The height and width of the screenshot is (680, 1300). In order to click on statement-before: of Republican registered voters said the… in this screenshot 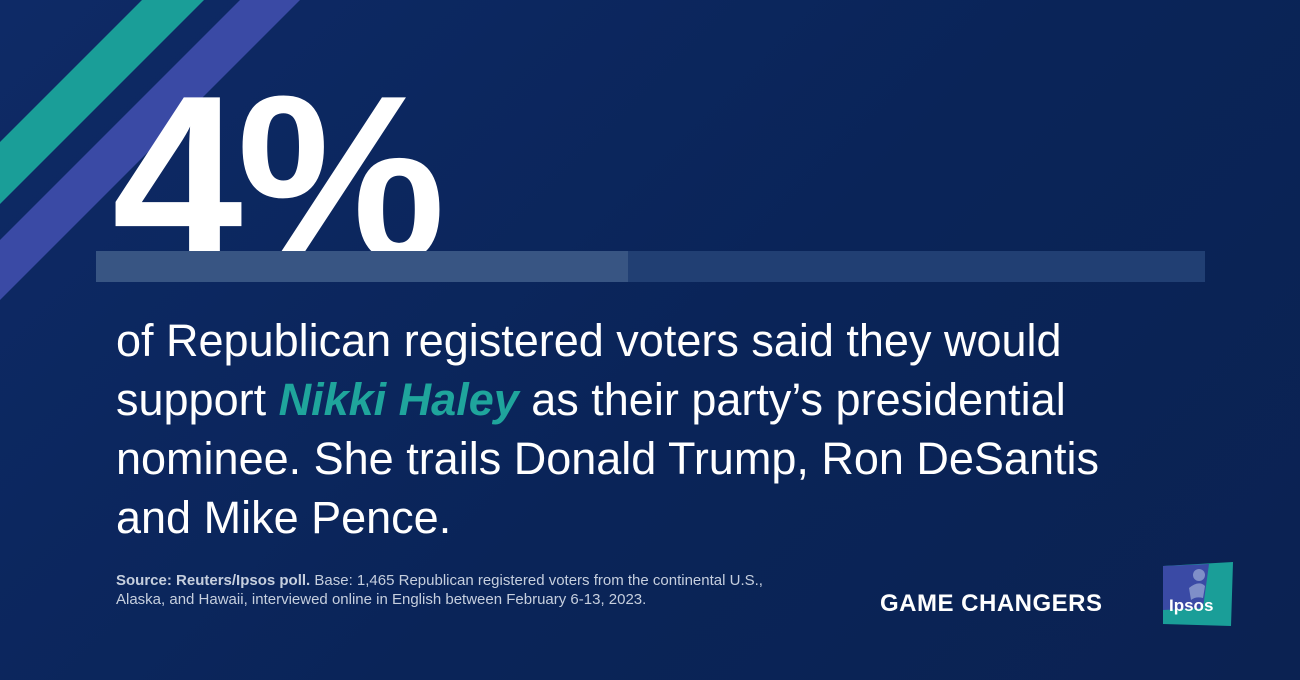, I will do `click(589, 370)`.